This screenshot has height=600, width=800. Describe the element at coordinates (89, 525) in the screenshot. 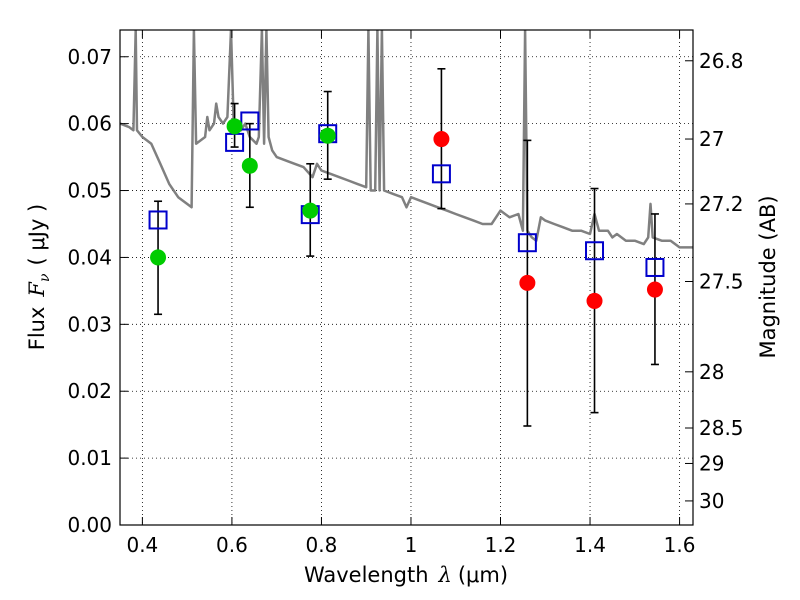

I see `y-tick-label: 0.00` at that location.